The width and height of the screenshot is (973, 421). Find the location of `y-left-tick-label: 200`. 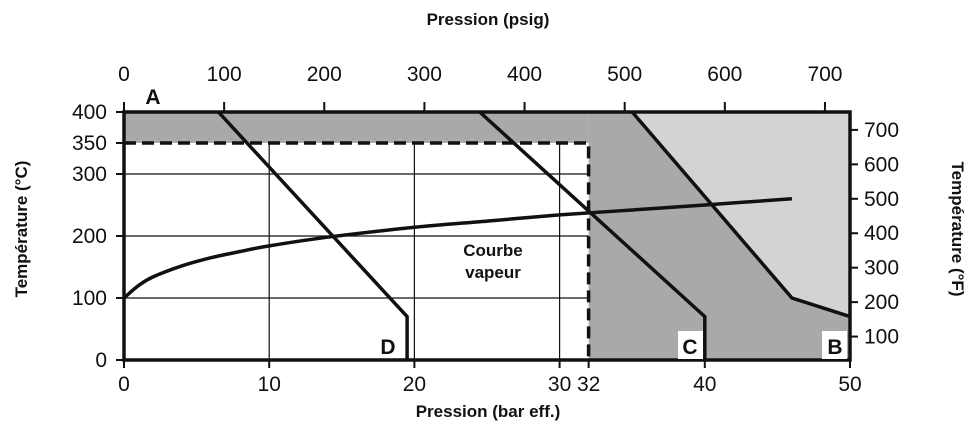

y-left-tick-label: 200 is located at coordinates (89, 236).